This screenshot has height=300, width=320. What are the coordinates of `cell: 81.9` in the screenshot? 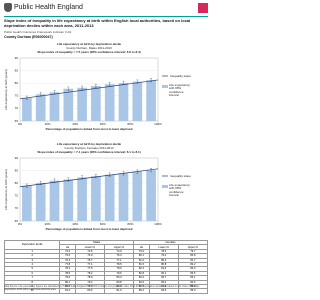 It's located at (119, 291).